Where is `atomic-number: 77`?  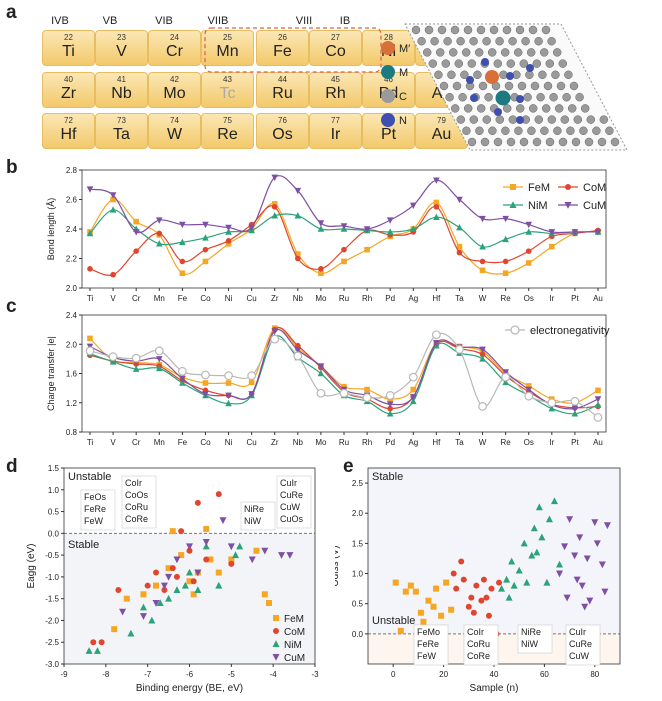
atomic-number: 77 is located at coordinates (335, 120).